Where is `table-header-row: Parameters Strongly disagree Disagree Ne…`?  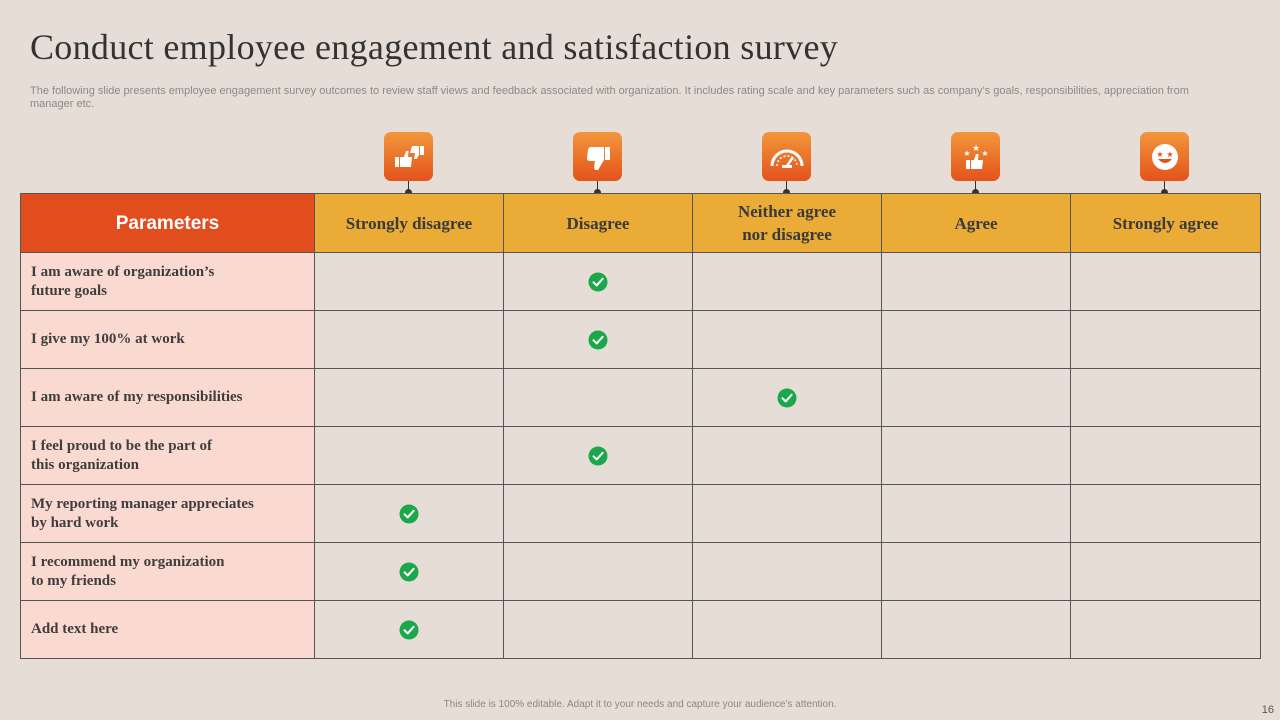 table-header-row: Parameters Strongly disagree Disagree Ne… is located at coordinates (640, 223).